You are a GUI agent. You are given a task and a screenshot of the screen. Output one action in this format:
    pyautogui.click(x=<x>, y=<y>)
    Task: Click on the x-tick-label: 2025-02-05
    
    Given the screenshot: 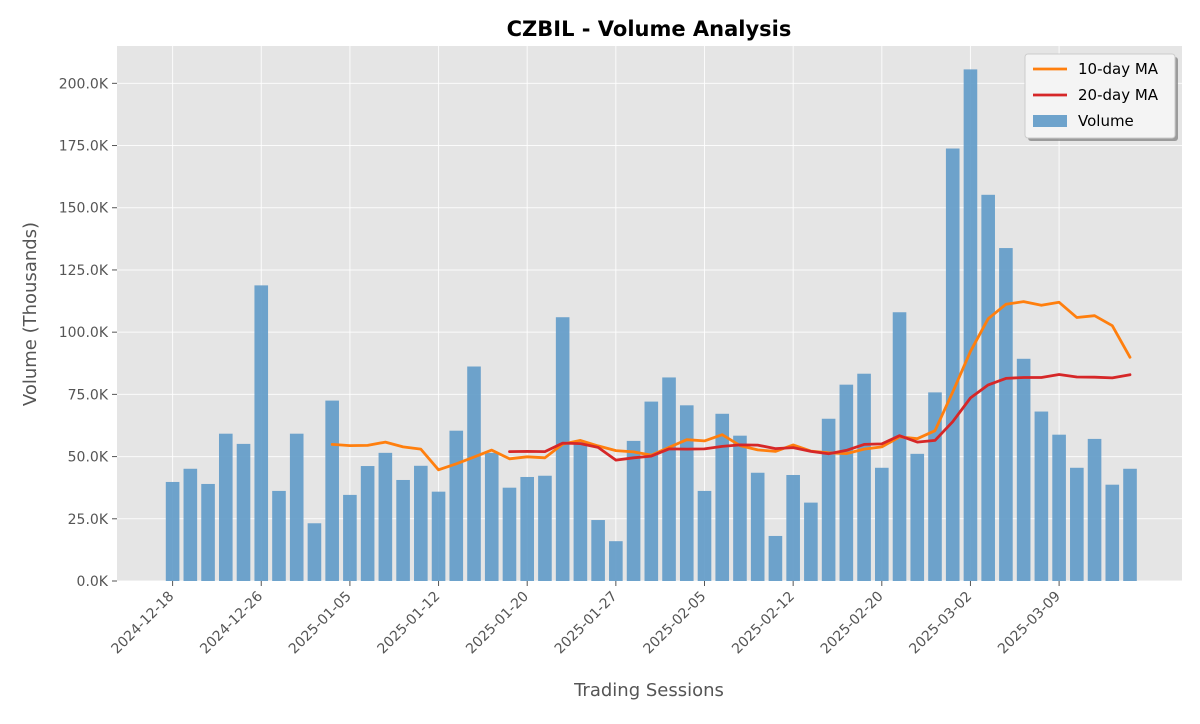 What is the action you would take?
    pyautogui.click(x=674, y=623)
    